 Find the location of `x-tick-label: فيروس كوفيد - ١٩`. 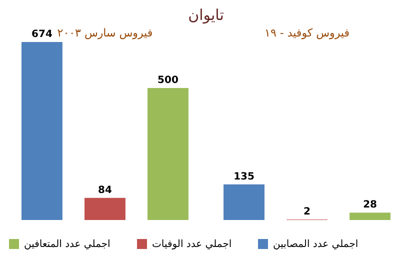

x-tick-label: فيروس كوفيد - ١٩ is located at coordinates (307, 33).